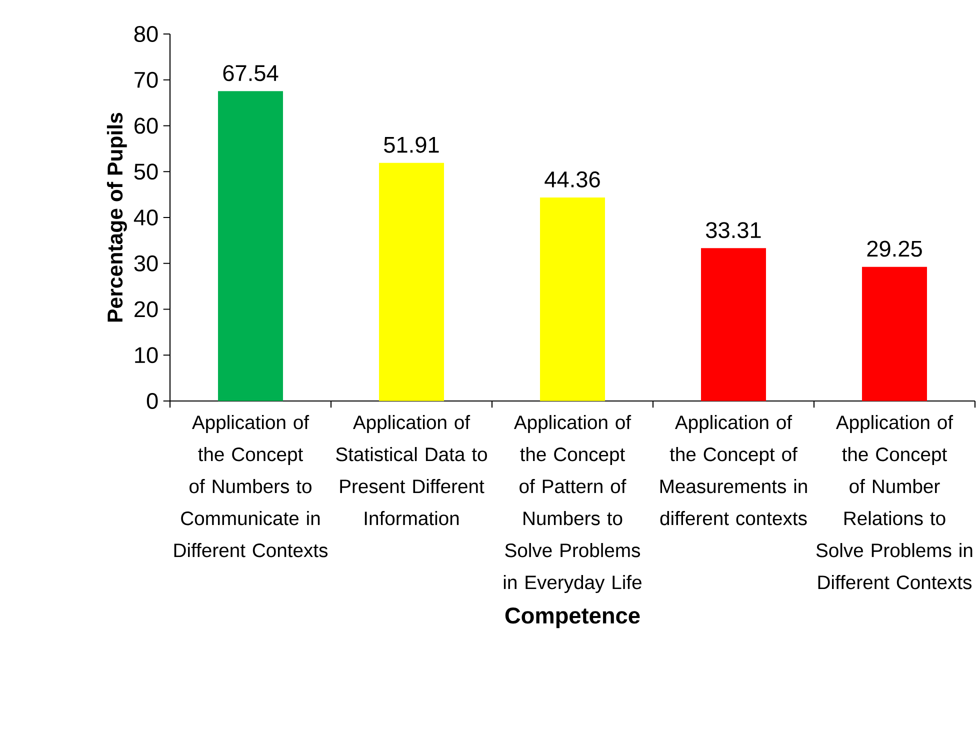  What do you see at coordinates (733, 470) in the screenshot?
I see `x-tick-label: Application of the Concept of Measurements in different contexts` at bounding box center [733, 470].